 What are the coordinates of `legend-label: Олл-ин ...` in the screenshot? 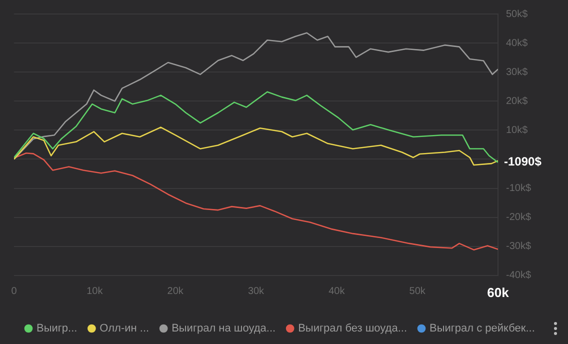 It's located at (125, 328).